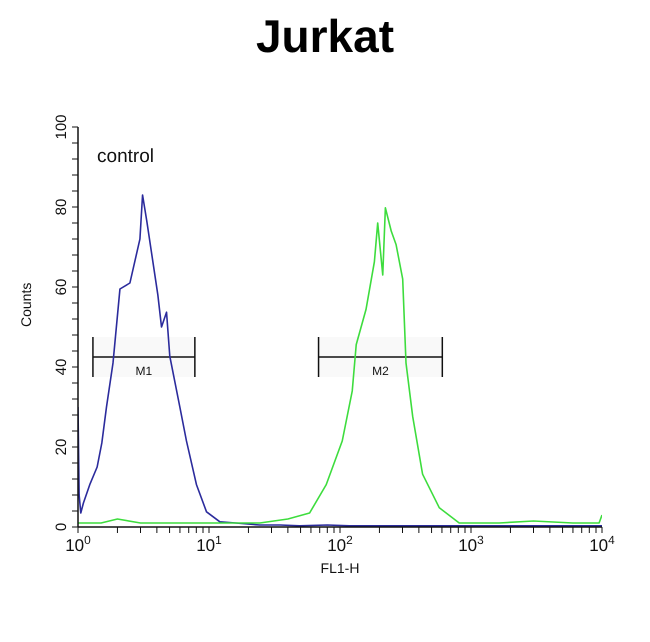 Image resolution: width=650 pixels, height=642 pixels. What do you see at coordinates (381, 371) in the screenshot?
I see `band-label: M2` at bounding box center [381, 371].